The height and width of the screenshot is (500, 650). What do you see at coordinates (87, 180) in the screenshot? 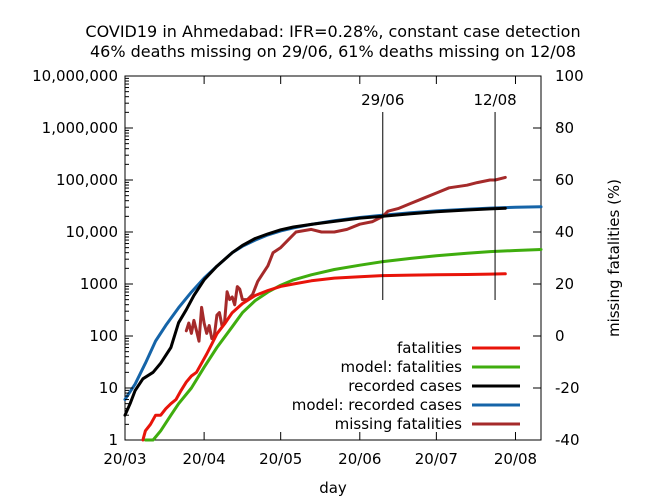
I see `y-tick-label: 100,000` at bounding box center [87, 180].